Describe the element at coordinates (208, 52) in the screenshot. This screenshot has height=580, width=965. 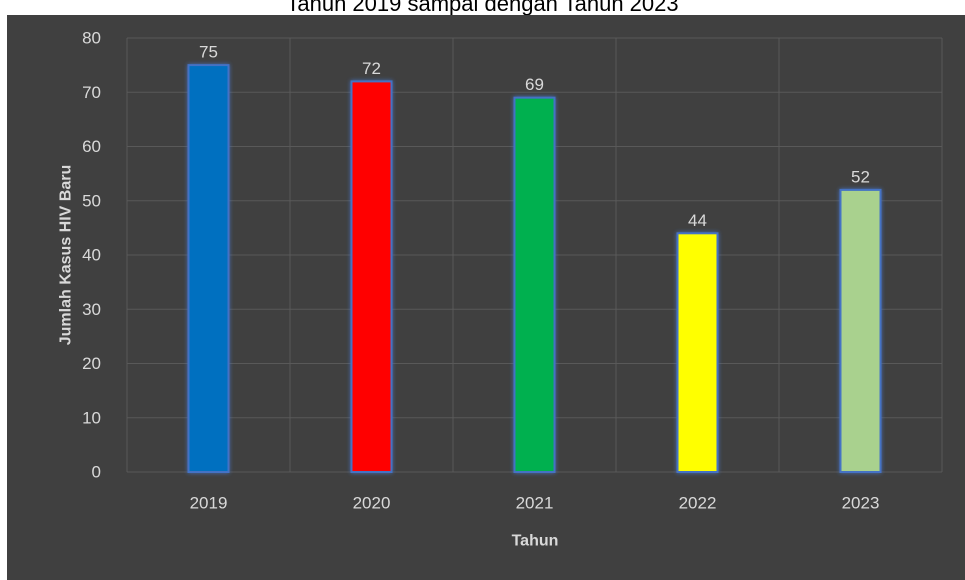
I see `data-label-2019: 75` at that location.